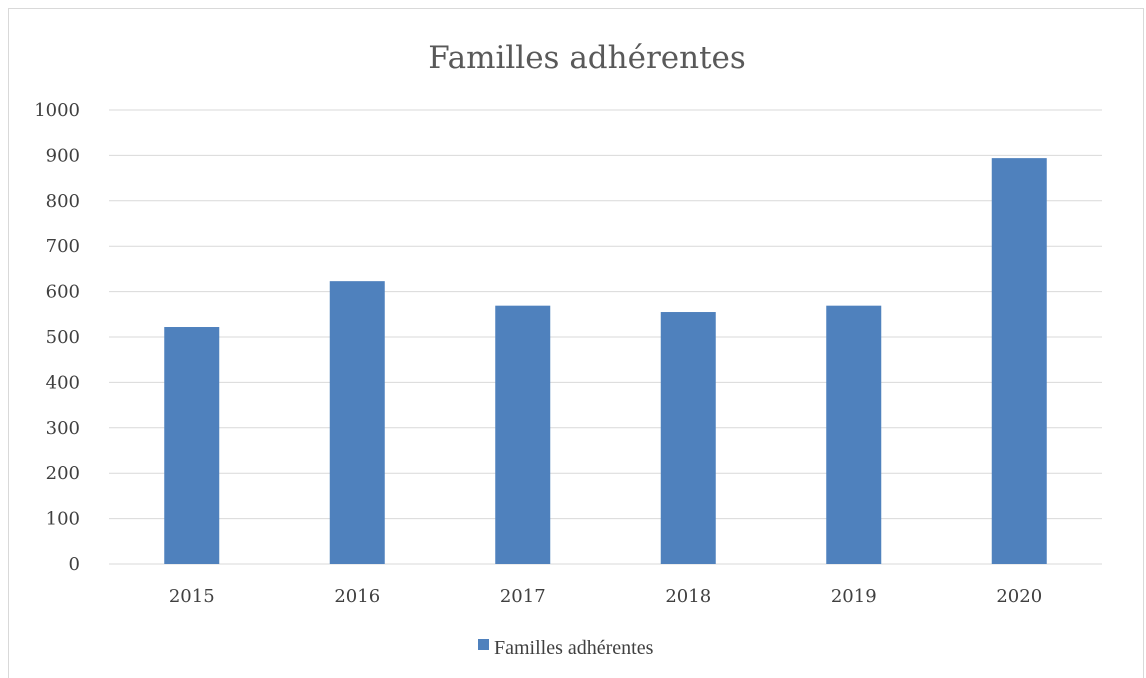  Describe the element at coordinates (63, 382) in the screenshot. I see `y-tick-label: 400` at that location.